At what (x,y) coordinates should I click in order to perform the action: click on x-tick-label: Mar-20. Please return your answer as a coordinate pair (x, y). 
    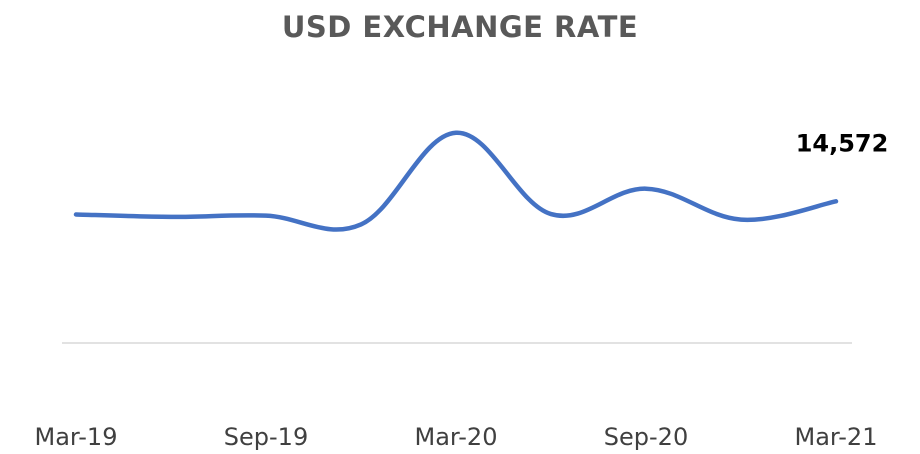
    Looking at the image, I should click on (456, 437).